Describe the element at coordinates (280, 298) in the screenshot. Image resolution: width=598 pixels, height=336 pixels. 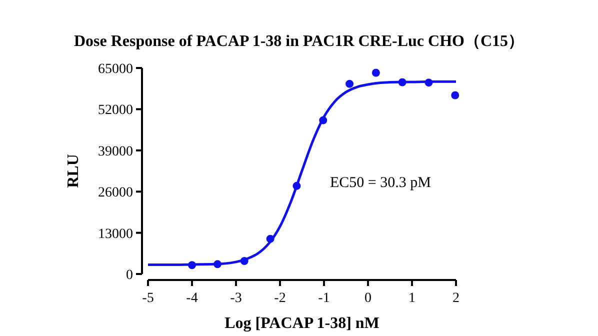
I see `x-tick-label: -2` at that location.